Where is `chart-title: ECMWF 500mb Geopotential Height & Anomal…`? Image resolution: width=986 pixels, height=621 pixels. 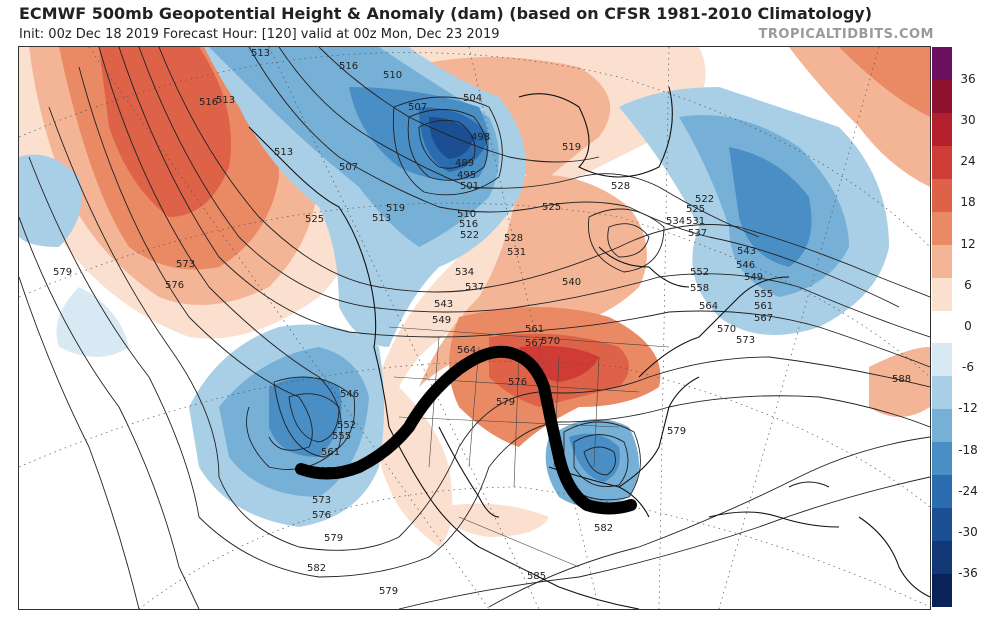 chart-title: ECMWF 500mb Geopotential Height & Anomal… is located at coordinates (446, 13).